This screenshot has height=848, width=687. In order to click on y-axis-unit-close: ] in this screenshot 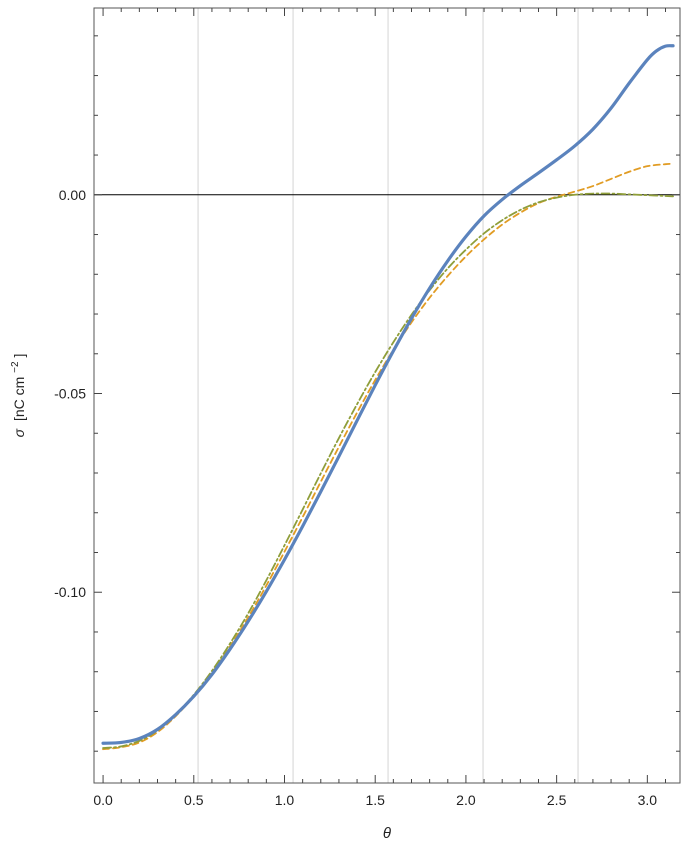, I will do `click(19, 356)`.